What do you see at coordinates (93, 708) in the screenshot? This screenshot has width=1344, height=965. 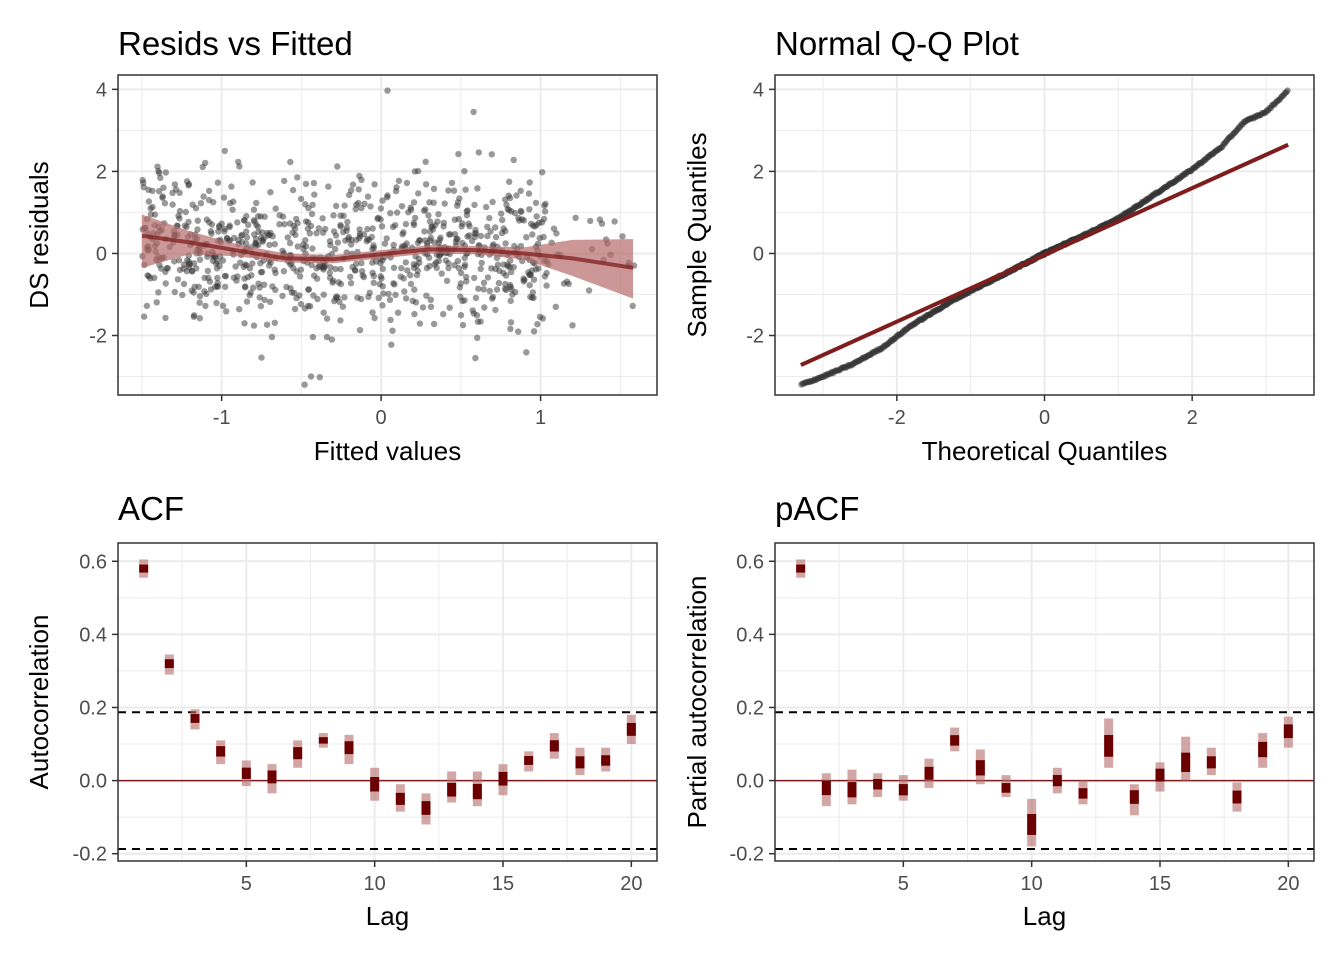 I see `y-tick-label: 0.2` at bounding box center [93, 708].